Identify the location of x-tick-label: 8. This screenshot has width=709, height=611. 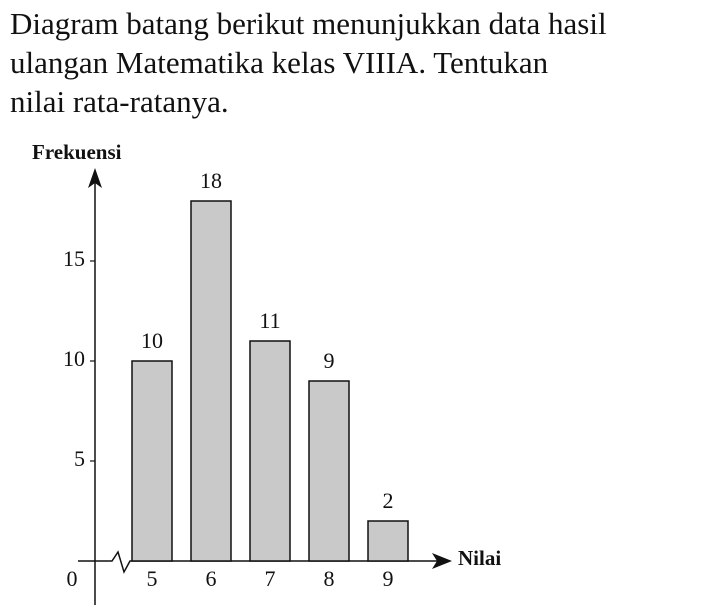
(329, 578).